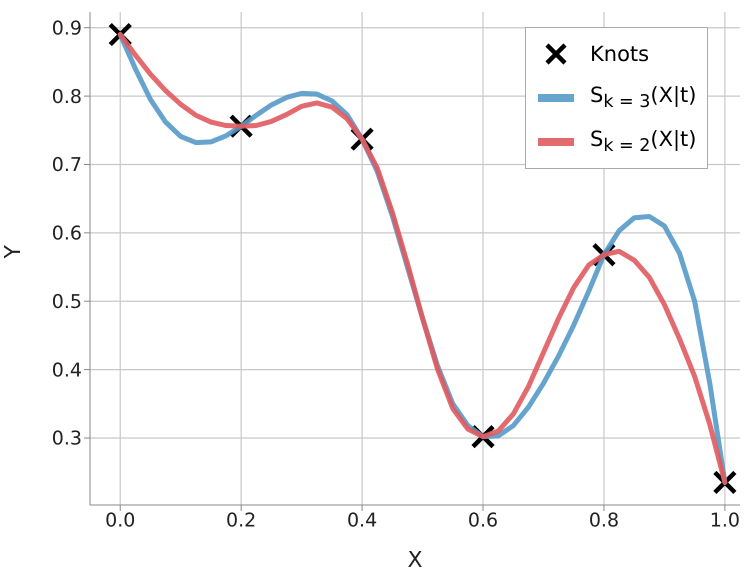 The image size is (745, 569). What do you see at coordinates (67, 370) in the screenshot?
I see `y-tick-label: 0.4` at bounding box center [67, 370].